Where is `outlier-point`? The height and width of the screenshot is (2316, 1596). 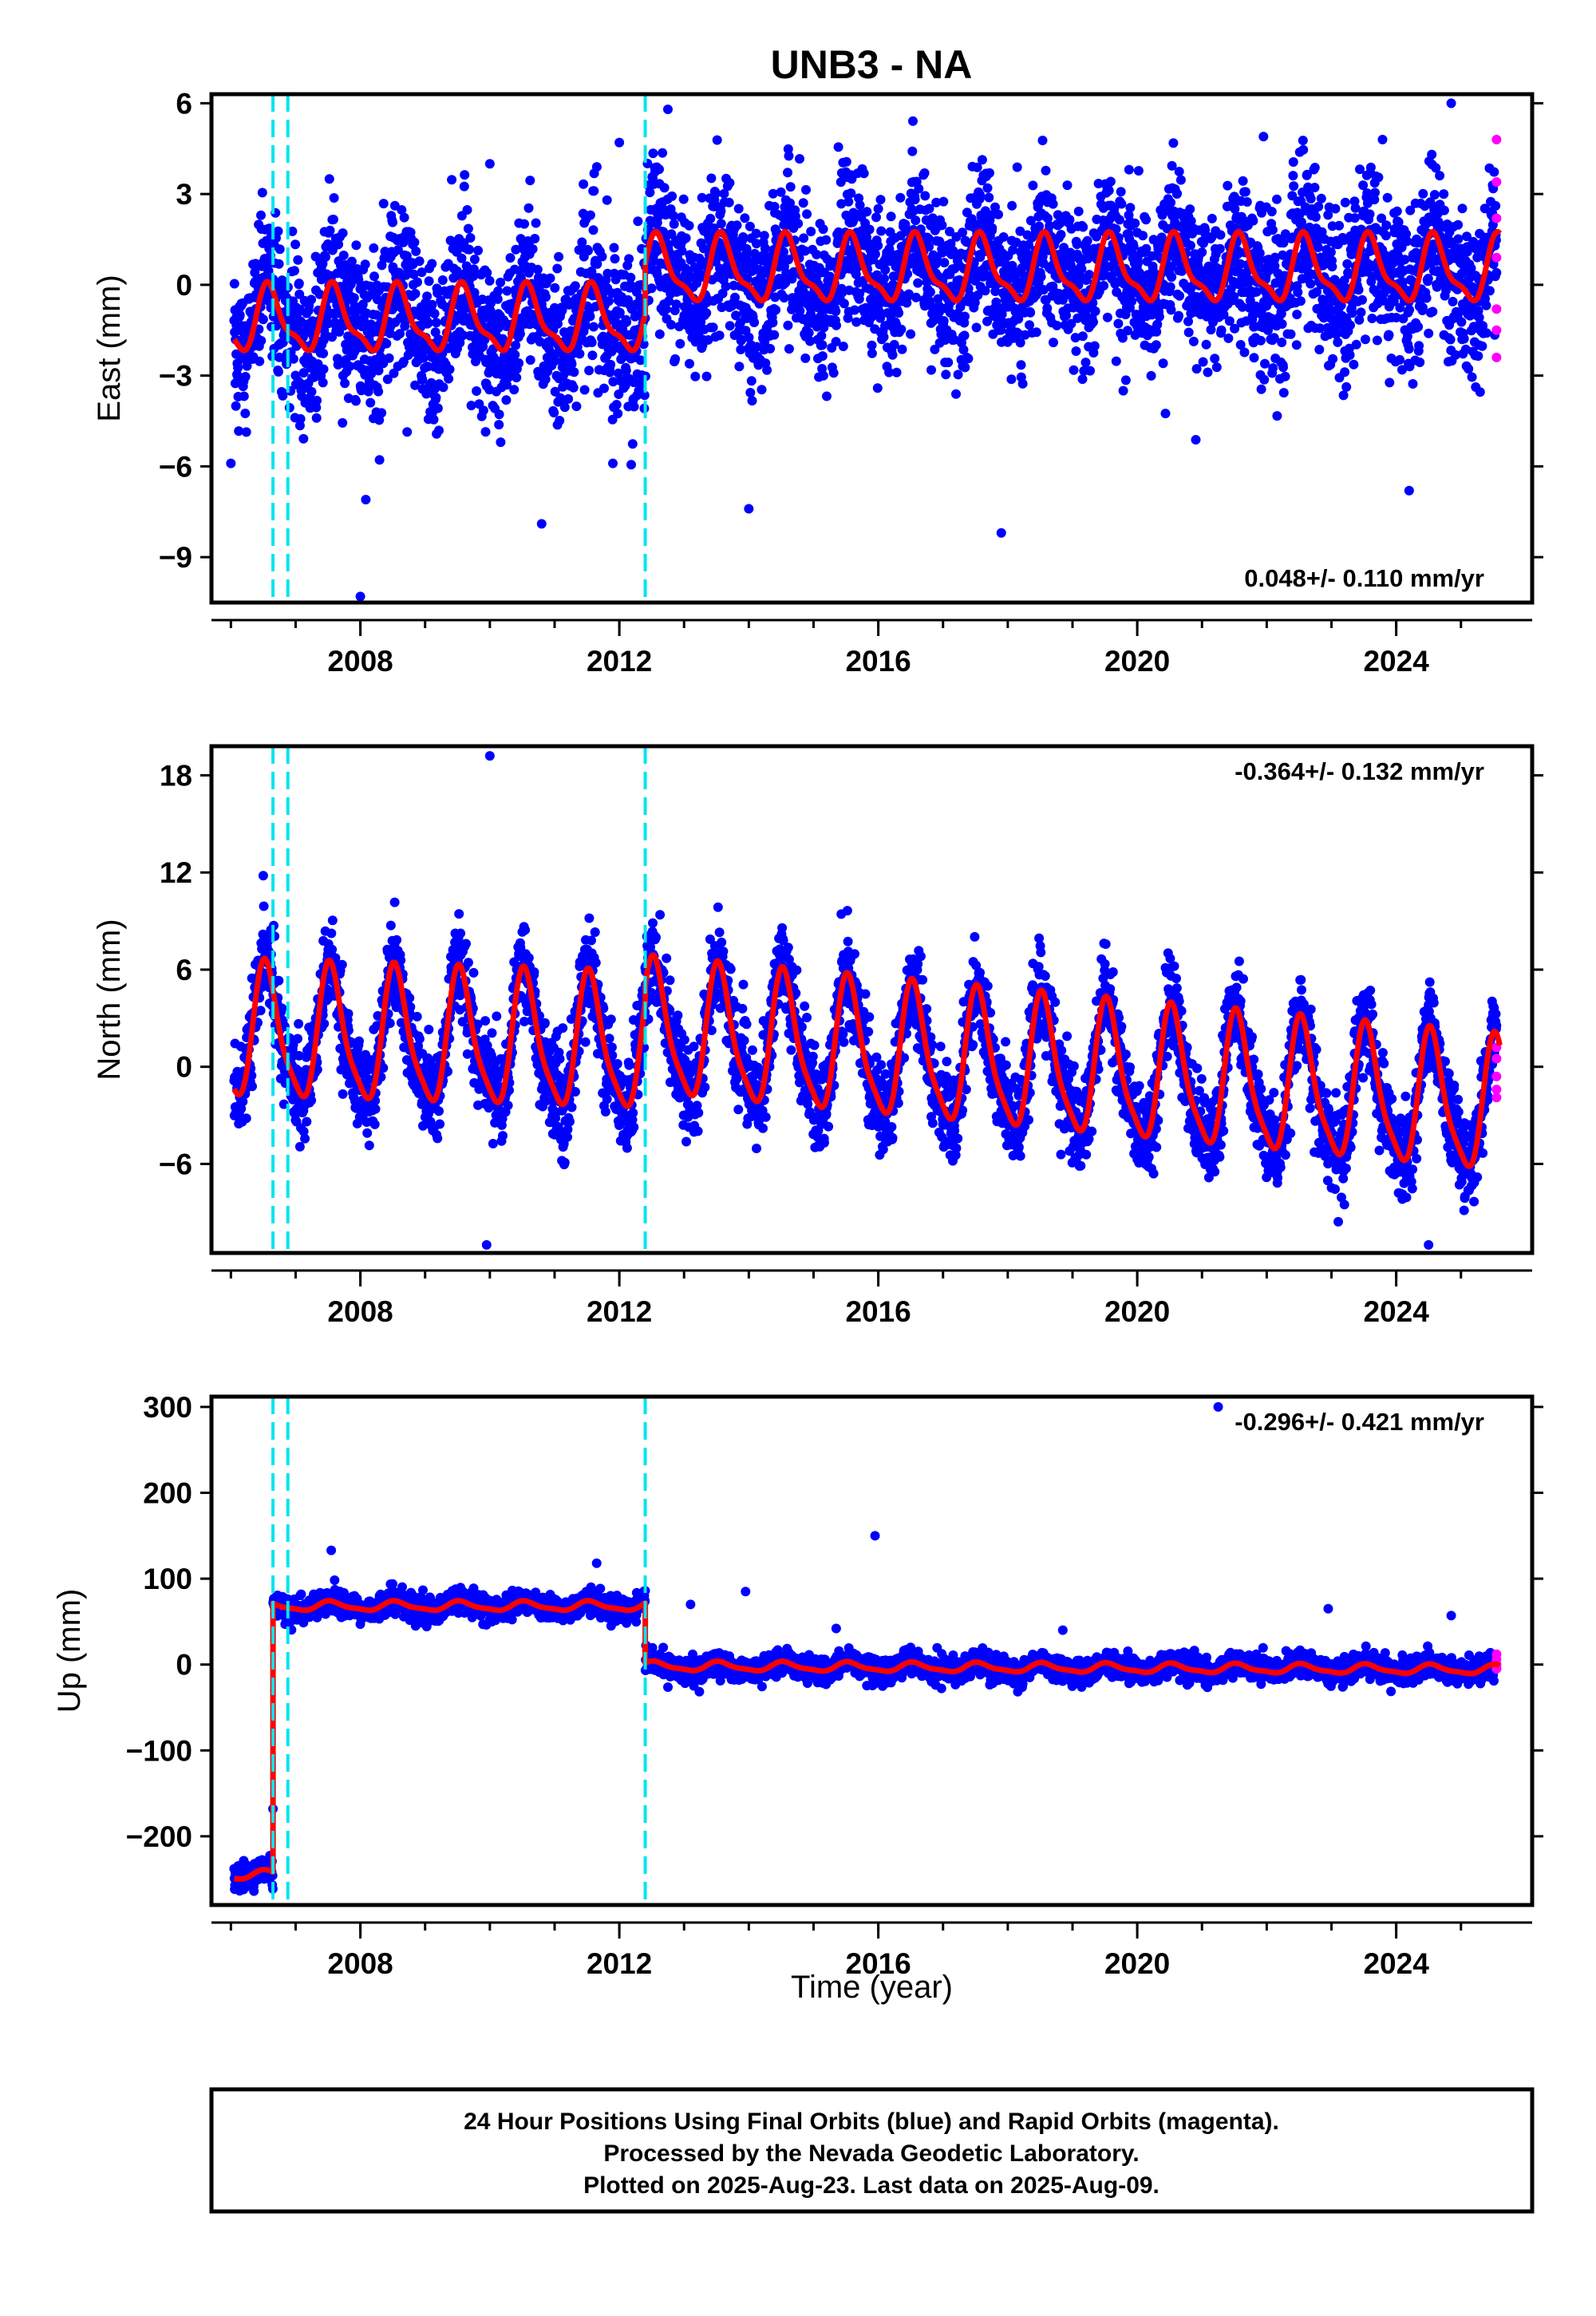
outlier-point is located at coordinates (1001, 533).